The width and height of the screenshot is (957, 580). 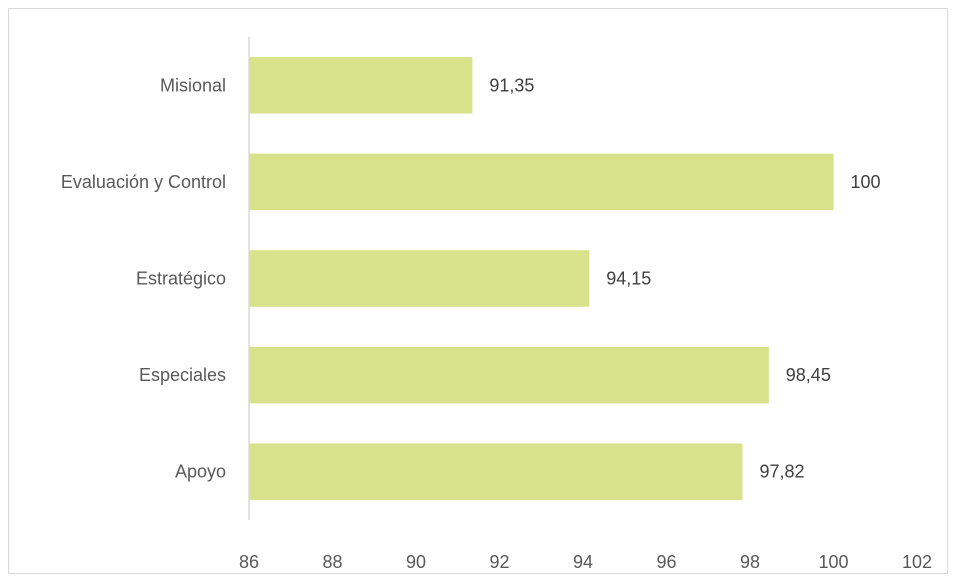 What do you see at coordinates (200, 472) in the screenshot?
I see `category-label: Apoyo` at bounding box center [200, 472].